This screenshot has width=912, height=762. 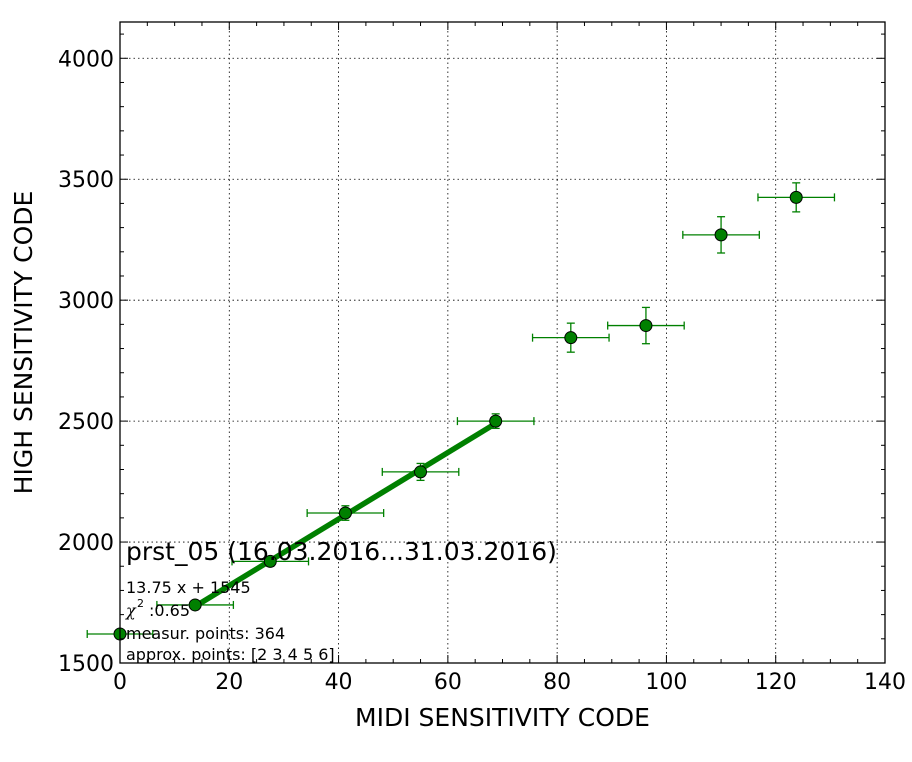 I want to click on y-tick-label: 3000, so click(x=86, y=301).